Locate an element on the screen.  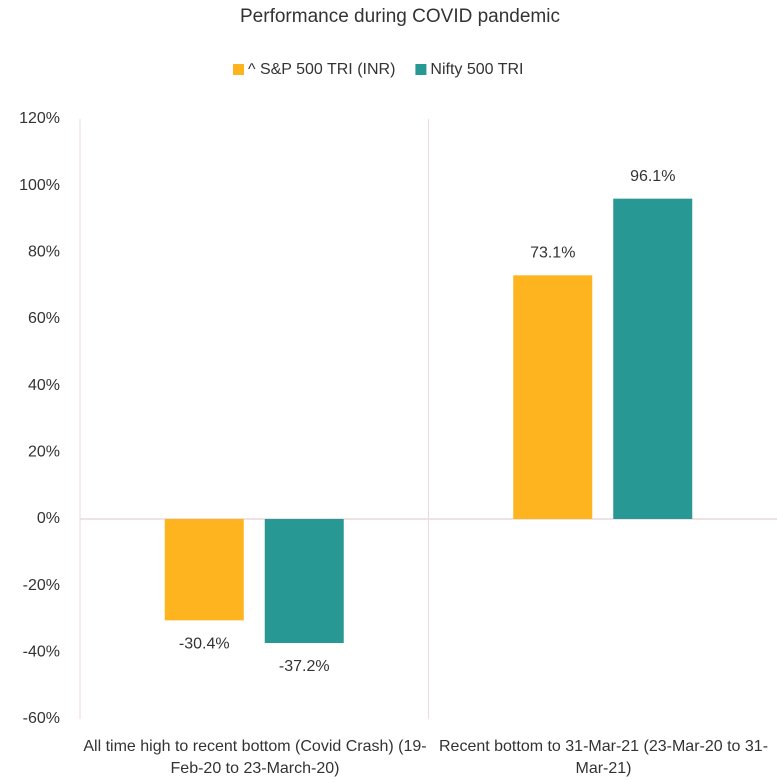
chart-title: Performance during COVID pandemic is located at coordinates (400, 16).